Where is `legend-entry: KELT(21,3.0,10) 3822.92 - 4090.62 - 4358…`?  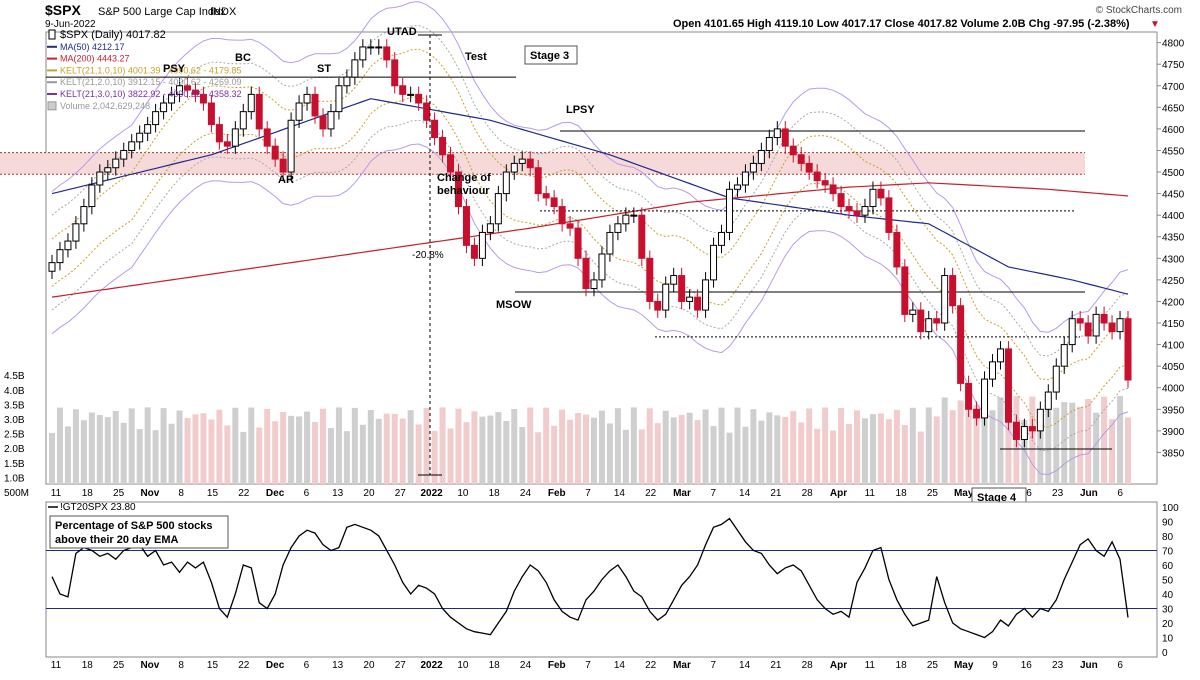
legend-entry: KELT(21,3.0,10) 3822.92 - 4090.62 - 4358… is located at coordinates (150, 94).